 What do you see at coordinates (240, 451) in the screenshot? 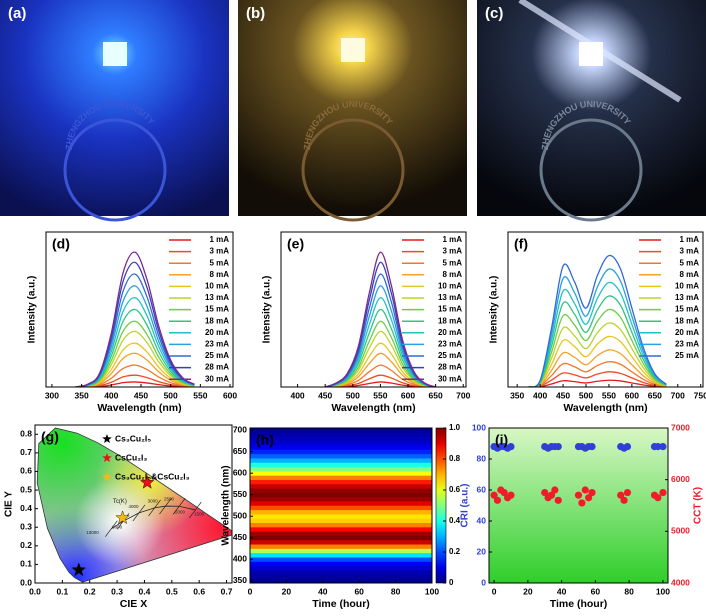
I see `y-tick-label: 650` at bounding box center [240, 451].